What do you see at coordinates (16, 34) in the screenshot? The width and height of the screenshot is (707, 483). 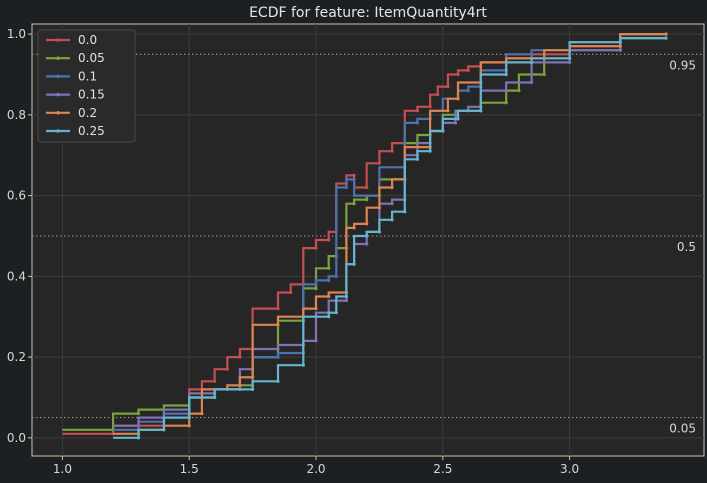 I see `y-tick-label: 1.0` at bounding box center [16, 34].